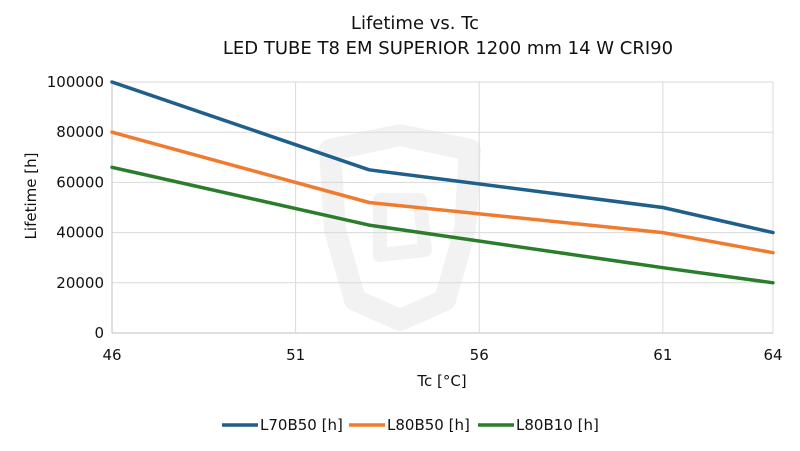 Image resolution: width=800 pixels, height=451 pixels. I want to click on y-tick-label: 60000, so click(80, 182).